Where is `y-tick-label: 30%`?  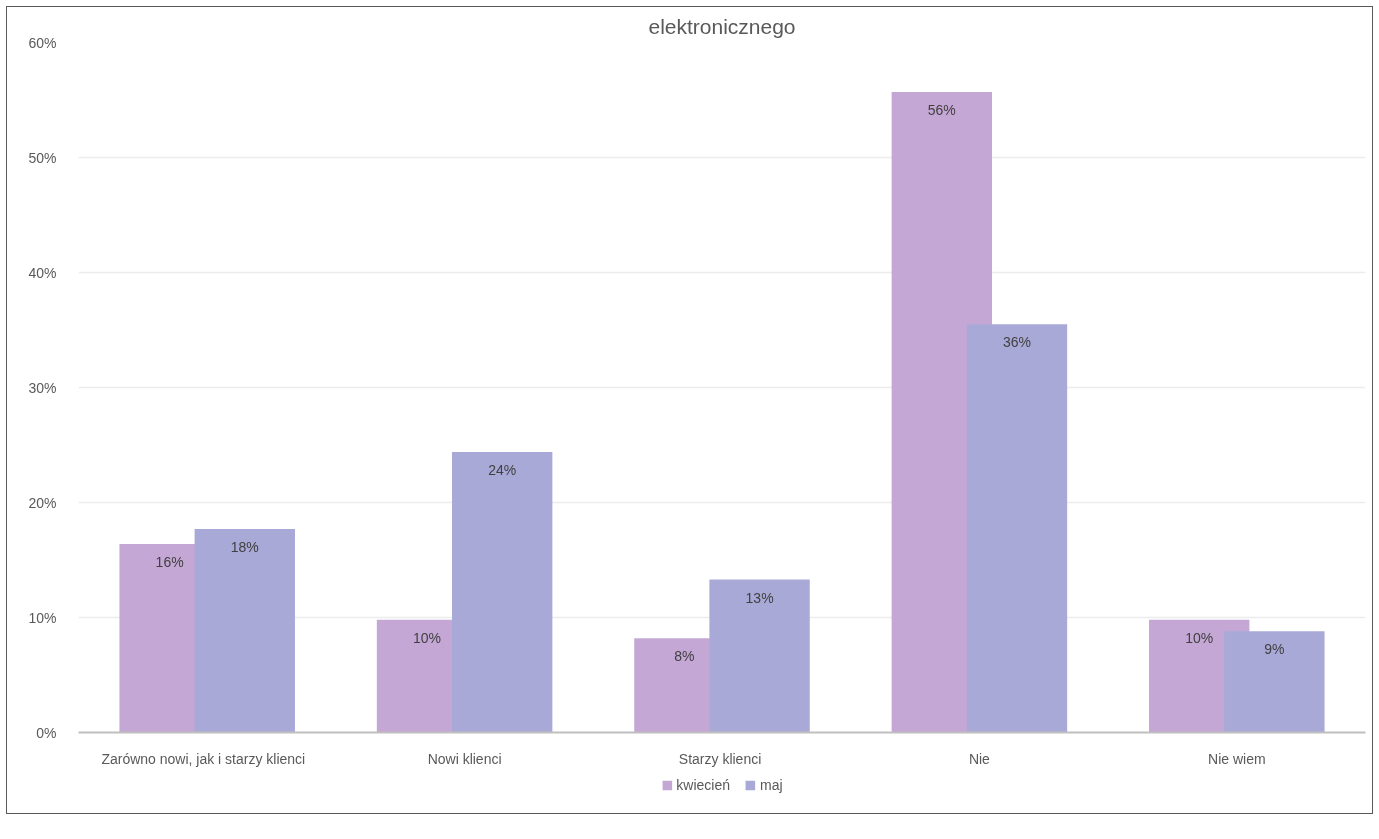
y-tick-label: 30% is located at coordinates (42, 387).